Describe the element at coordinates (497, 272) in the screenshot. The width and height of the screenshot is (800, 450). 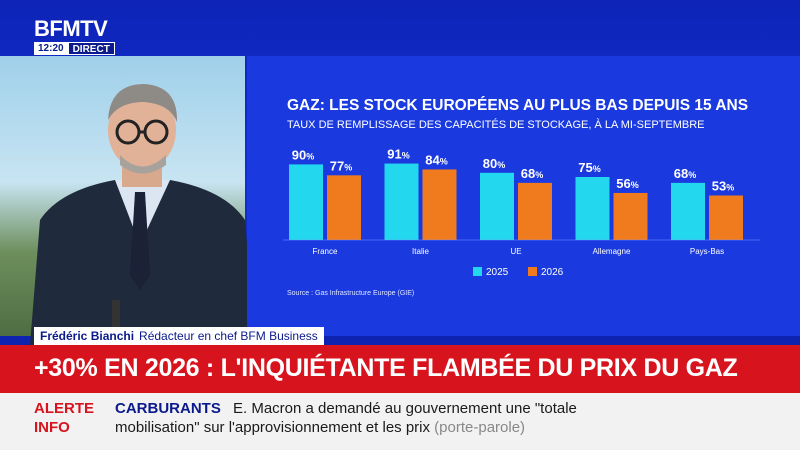
I see `legend-label: 2025` at that location.